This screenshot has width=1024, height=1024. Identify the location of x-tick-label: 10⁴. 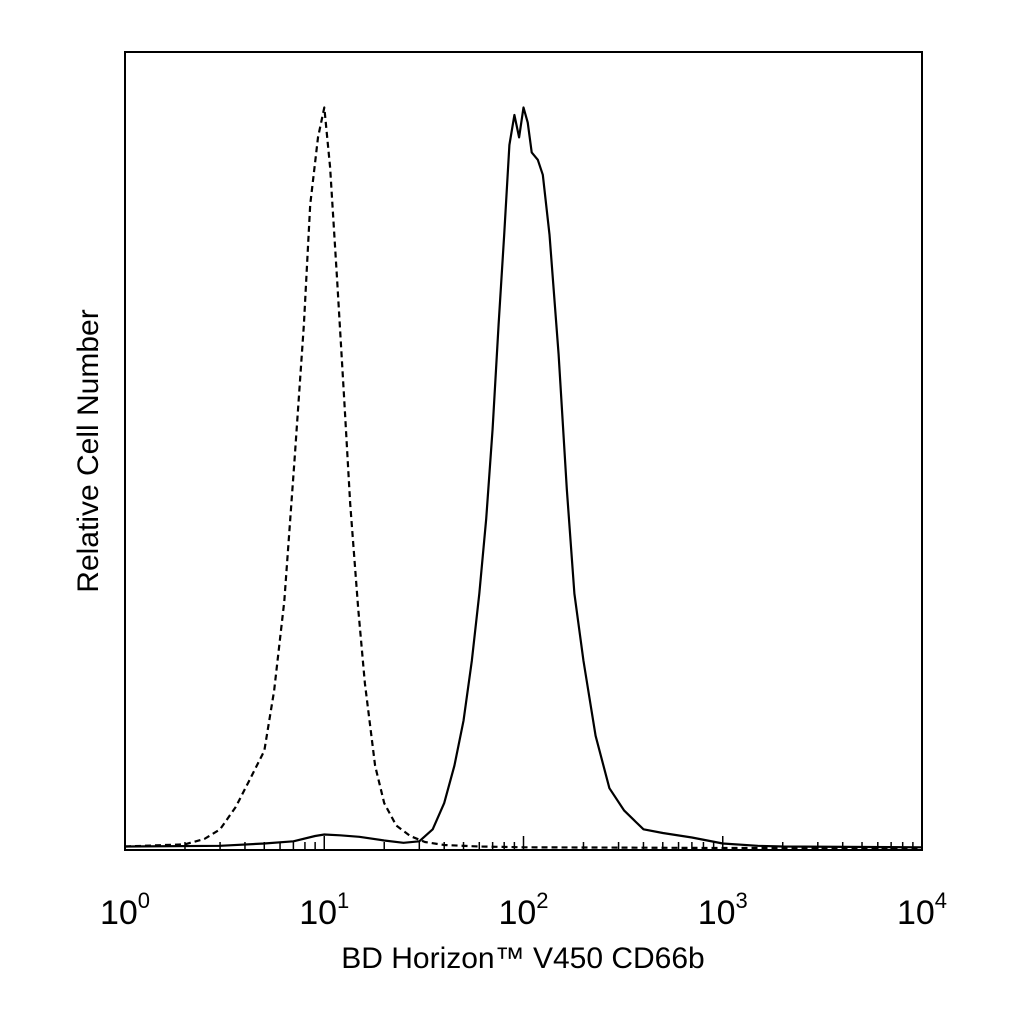
(922, 910).